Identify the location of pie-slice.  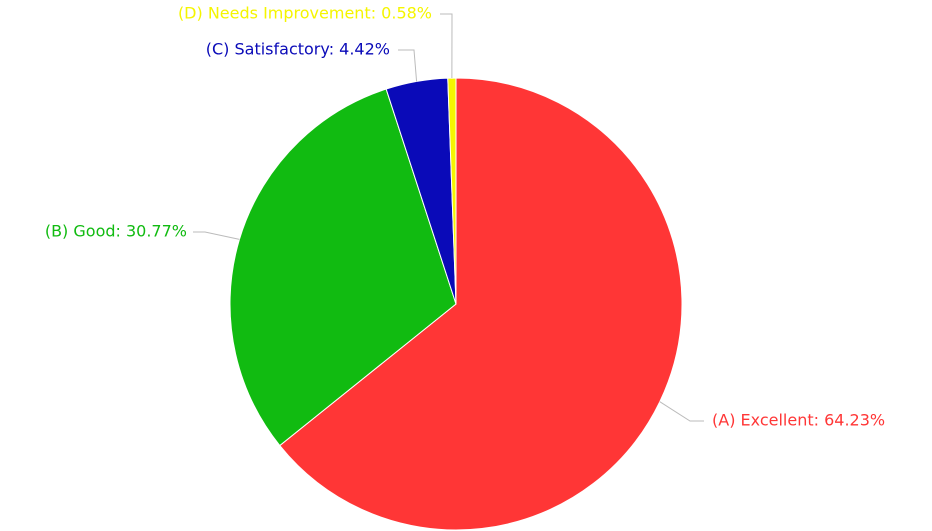
(452, 191).